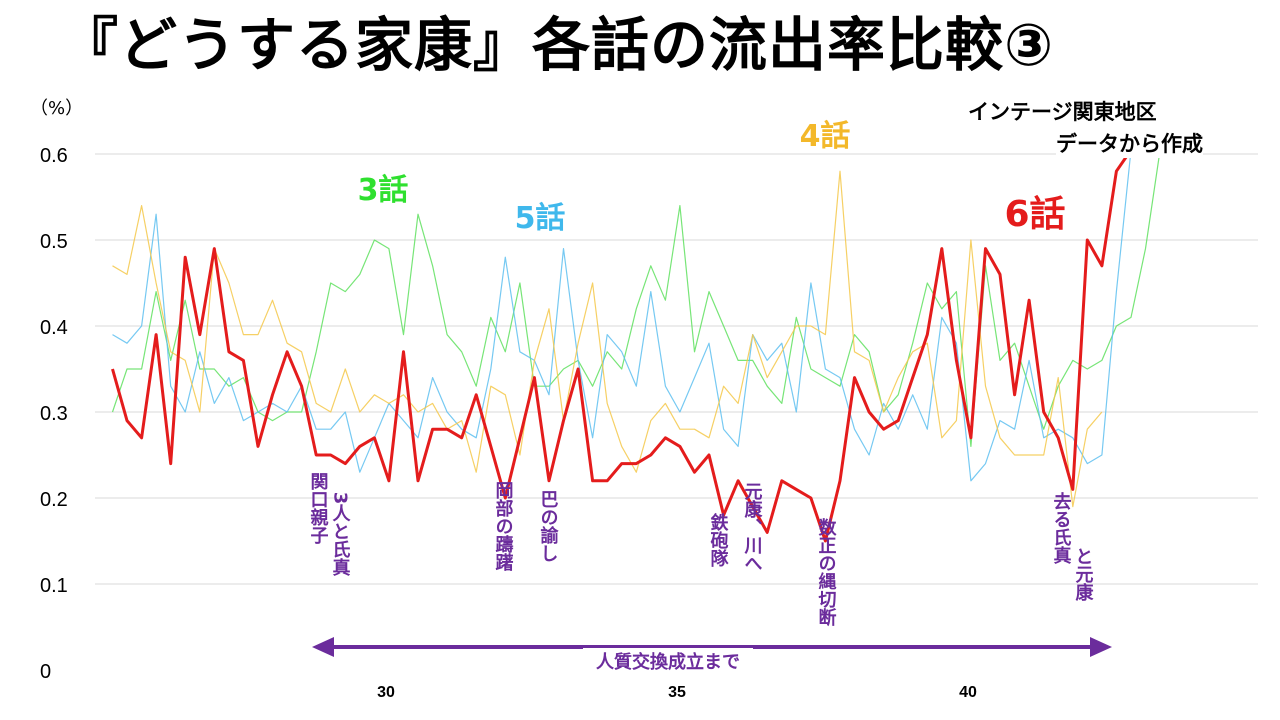 The width and height of the screenshot is (1280, 720). I want to click on annotation-2: 3人と氏真, so click(340, 534).